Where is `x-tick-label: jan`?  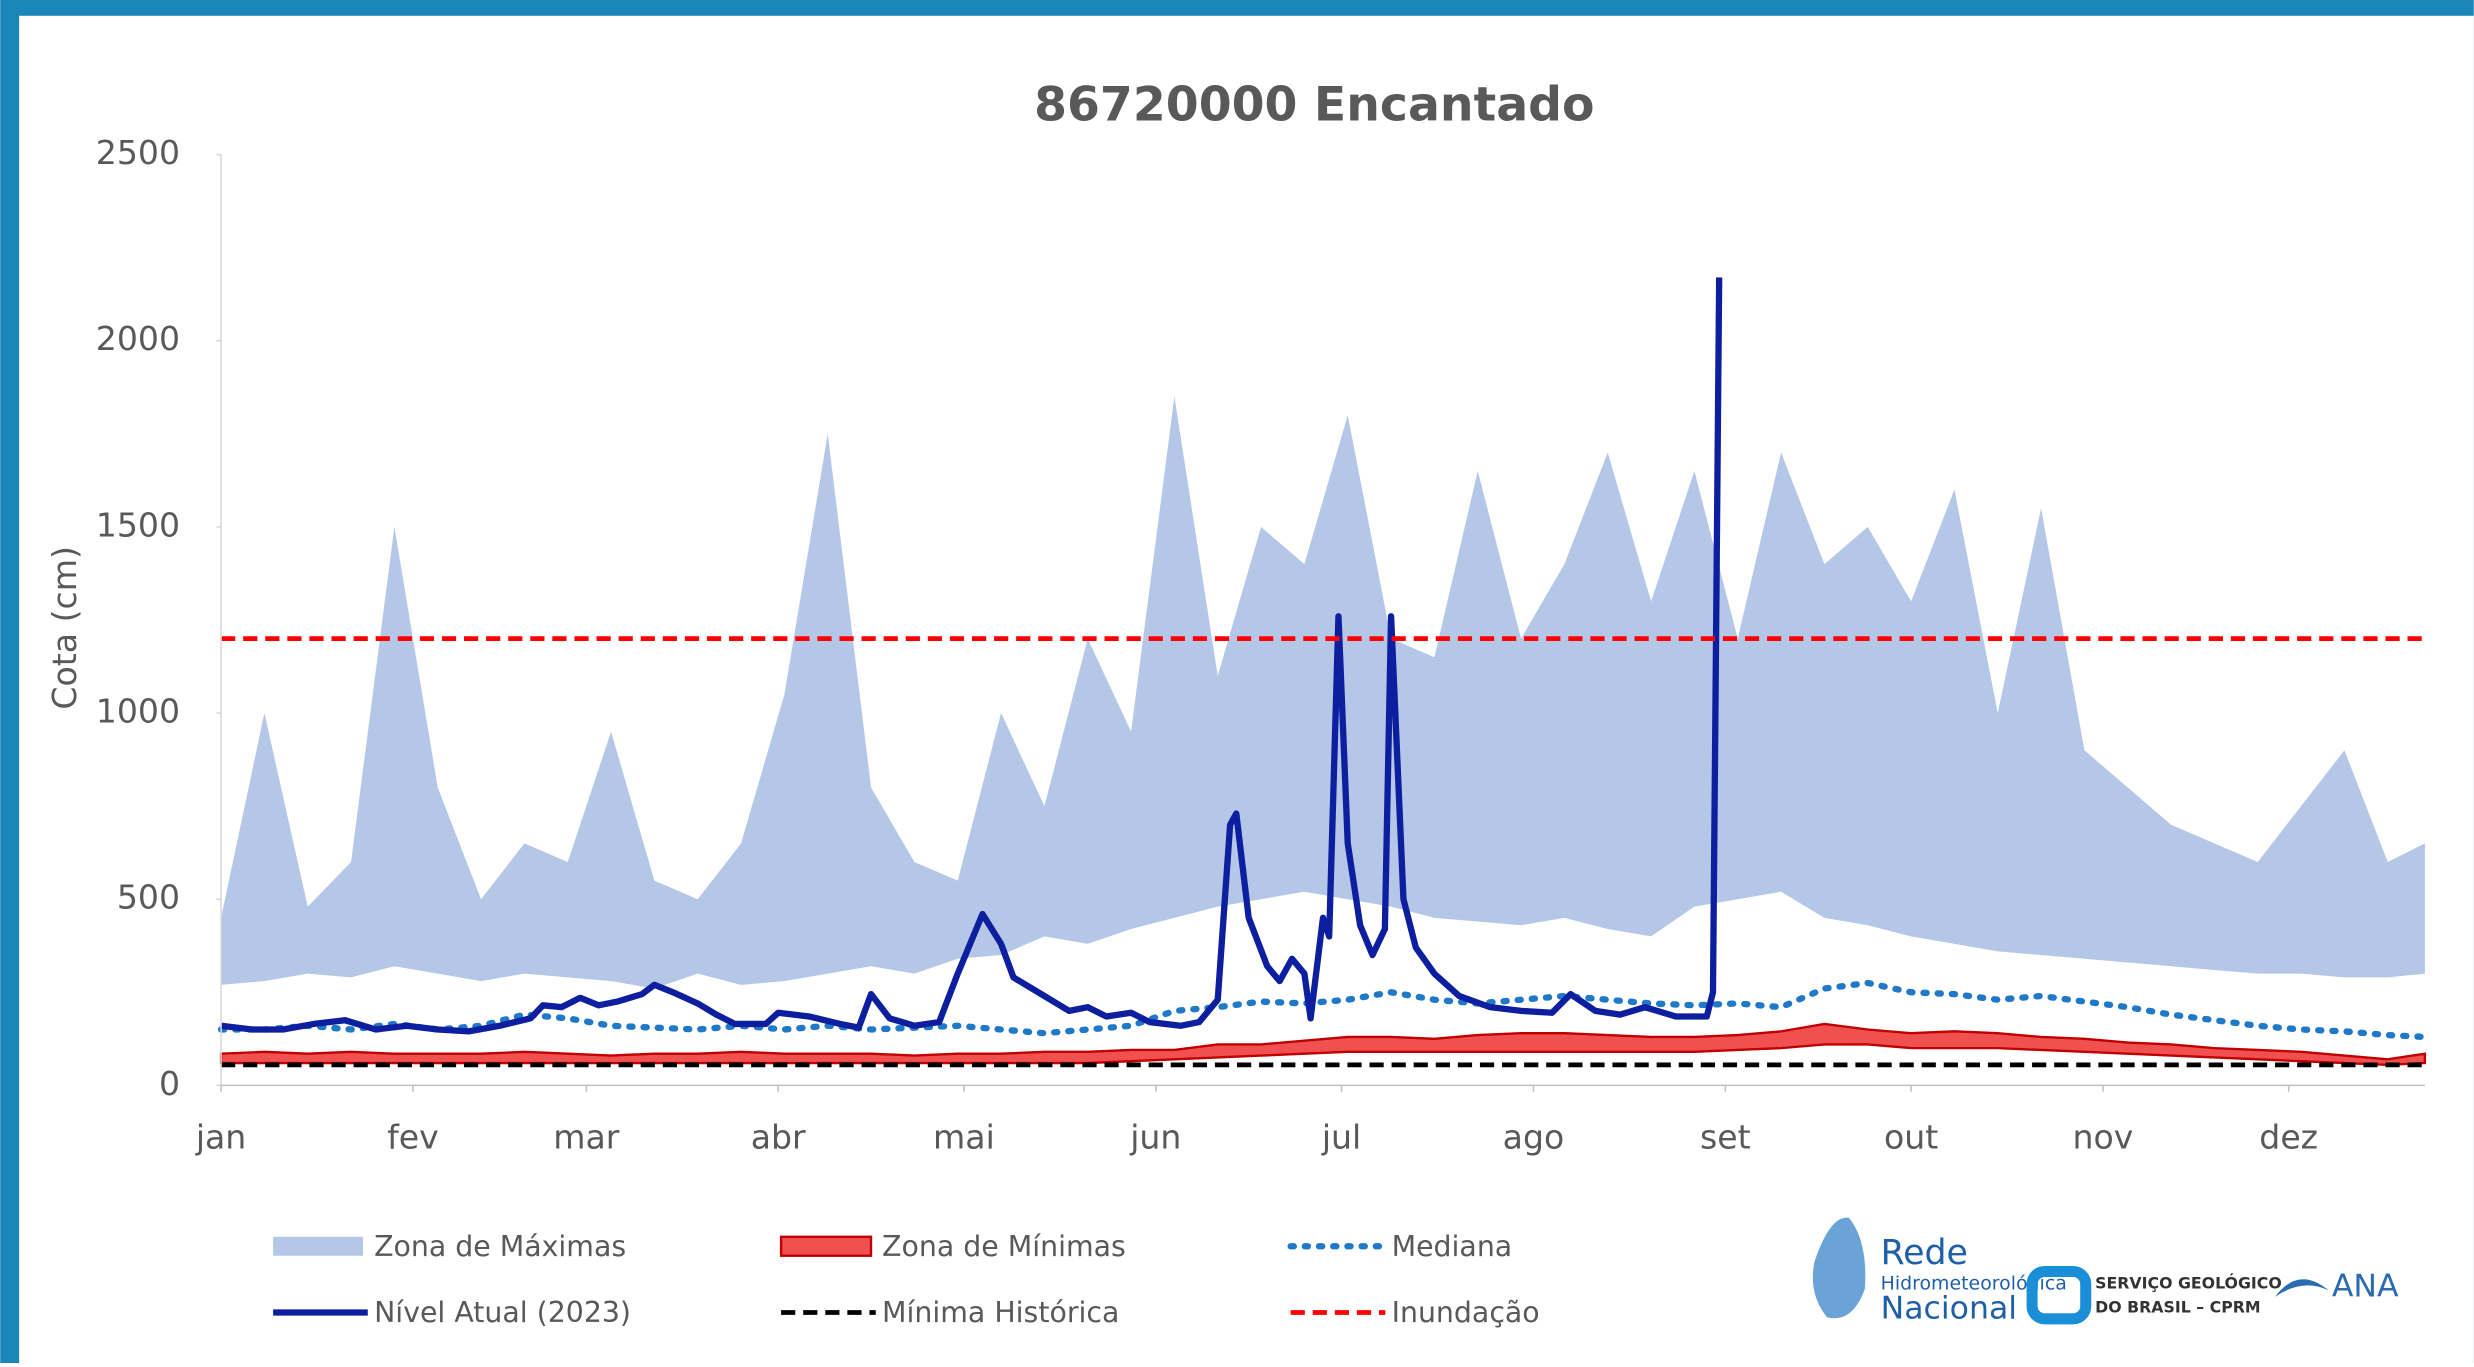
x-tick-label: jan is located at coordinates (220, 1136).